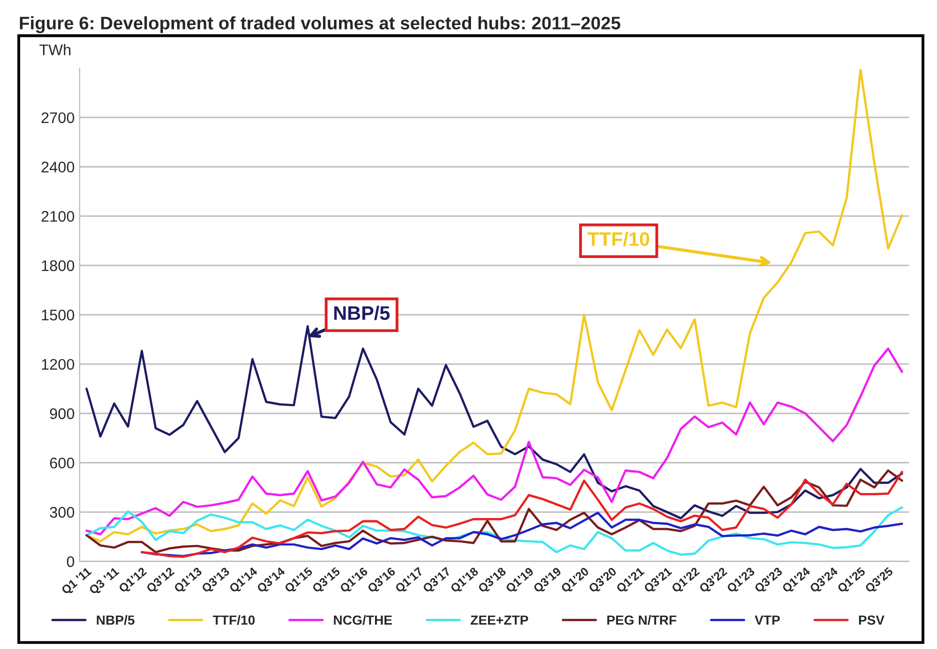 This screenshot has width=937, height=649. What do you see at coordinates (58, 315) in the screenshot?
I see `y-tick-label: 1500` at bounding box center [58, 315].